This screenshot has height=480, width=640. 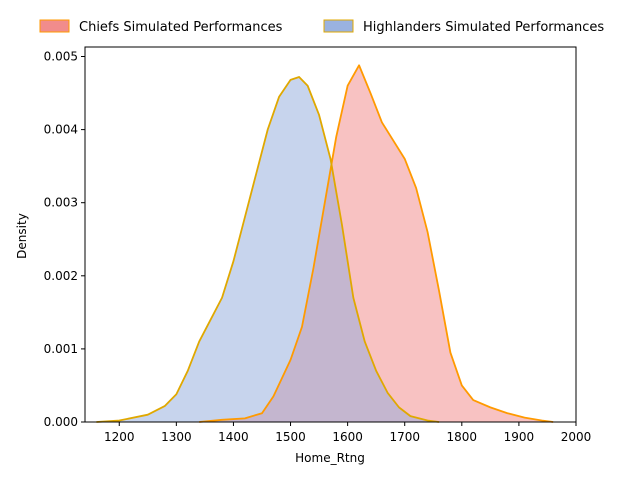 What do you see at coordinates (176, 437) in the screenshot?
I see `x-tick-label: 1300` at bounding box center [176, 437].